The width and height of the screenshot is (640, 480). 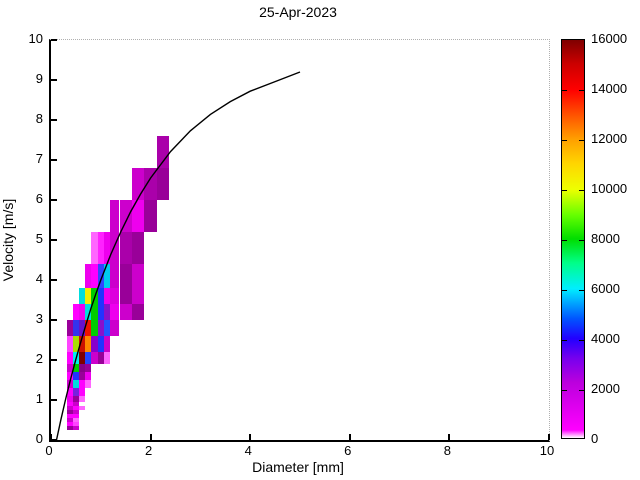 What do you see at coordinates (348, 450) in the screenshot?
I see `x-tick-label: 6` at bounding box center [348, 450].